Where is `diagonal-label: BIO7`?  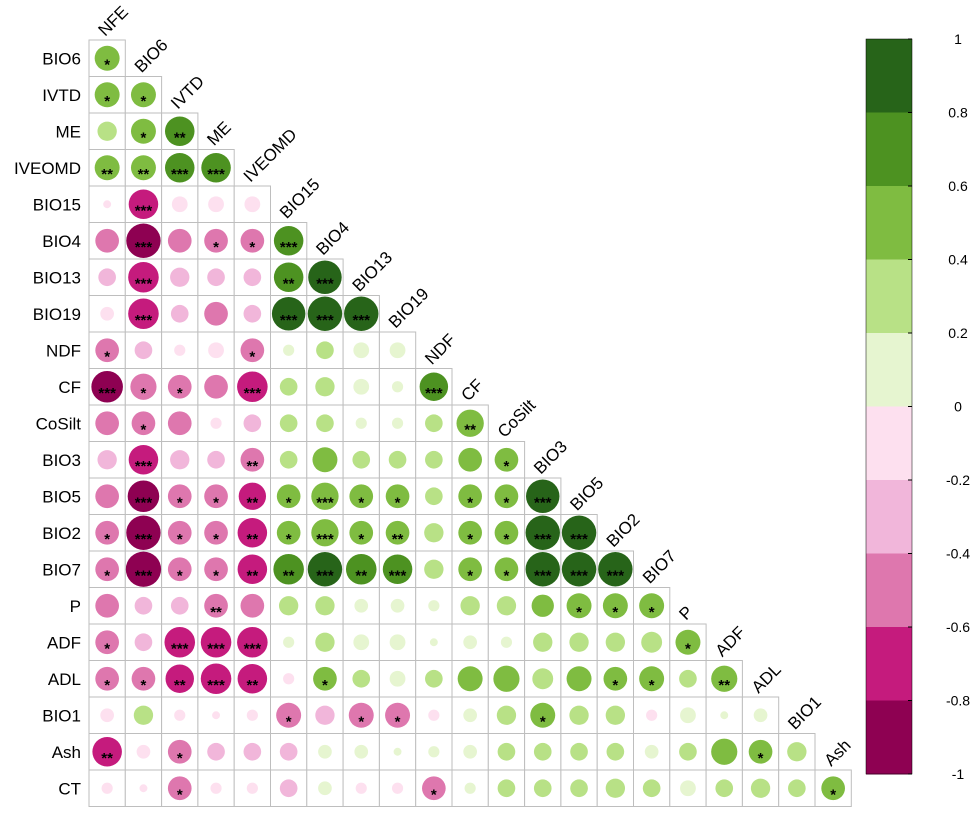 diagonal-label: BIO7 is located at coordinates (659, 566).